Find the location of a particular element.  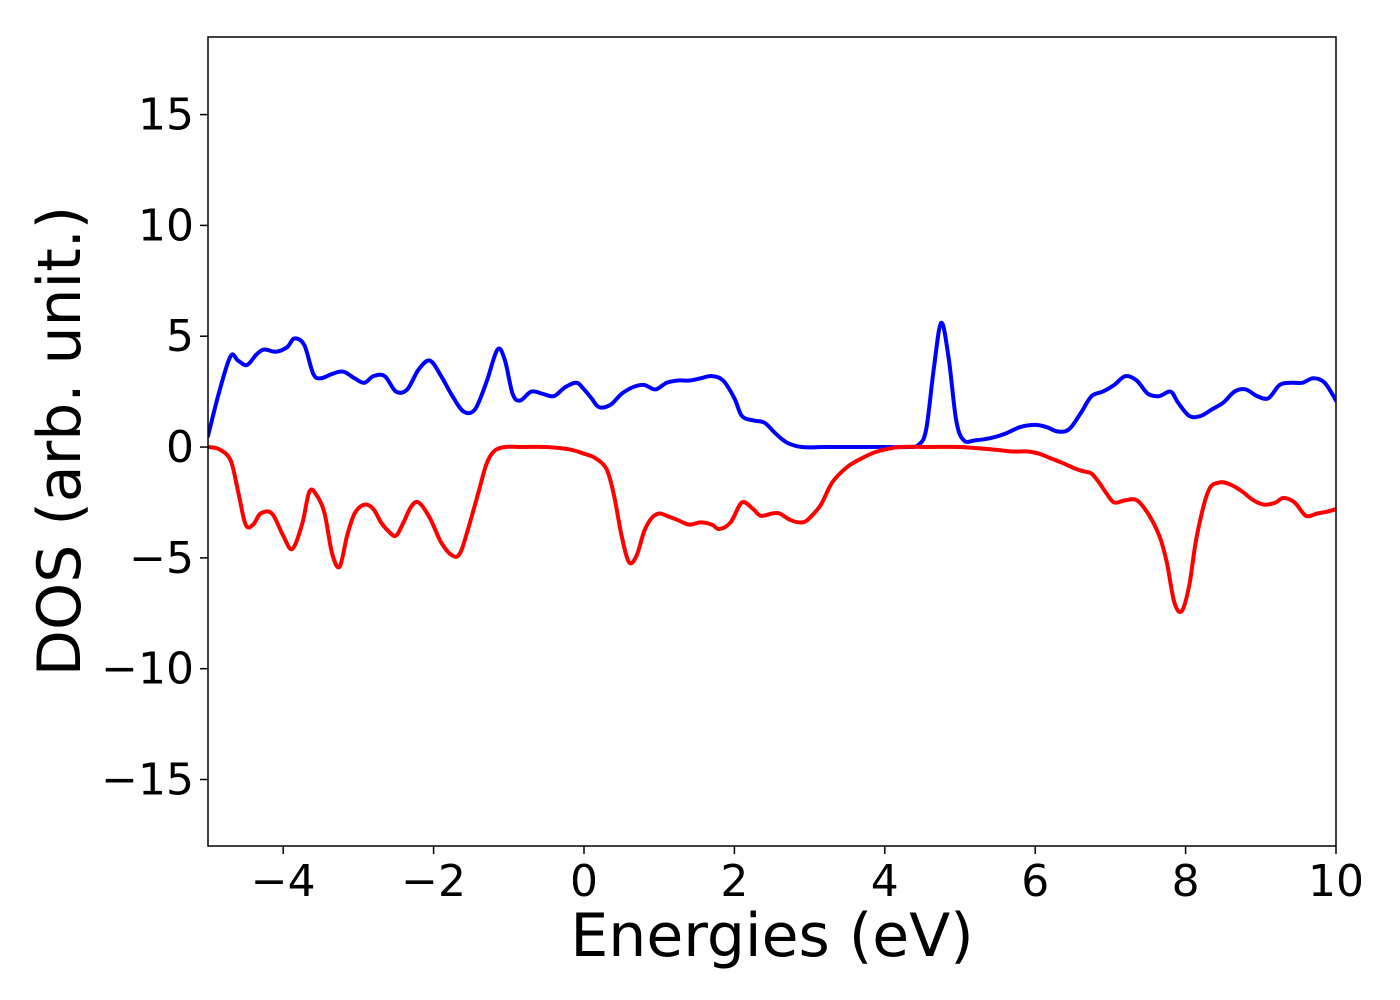

x-tick-label: 4 is located at coordinates (885, 881).